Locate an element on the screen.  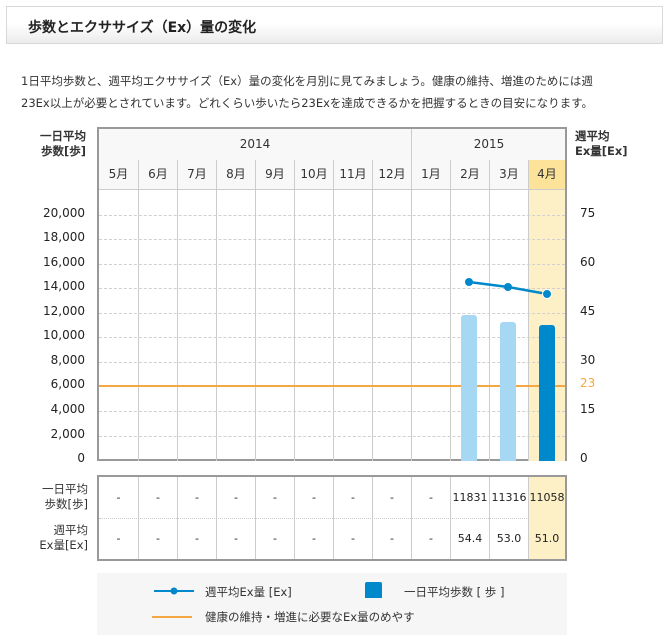
ex-line is located at coordinates (508, 288).